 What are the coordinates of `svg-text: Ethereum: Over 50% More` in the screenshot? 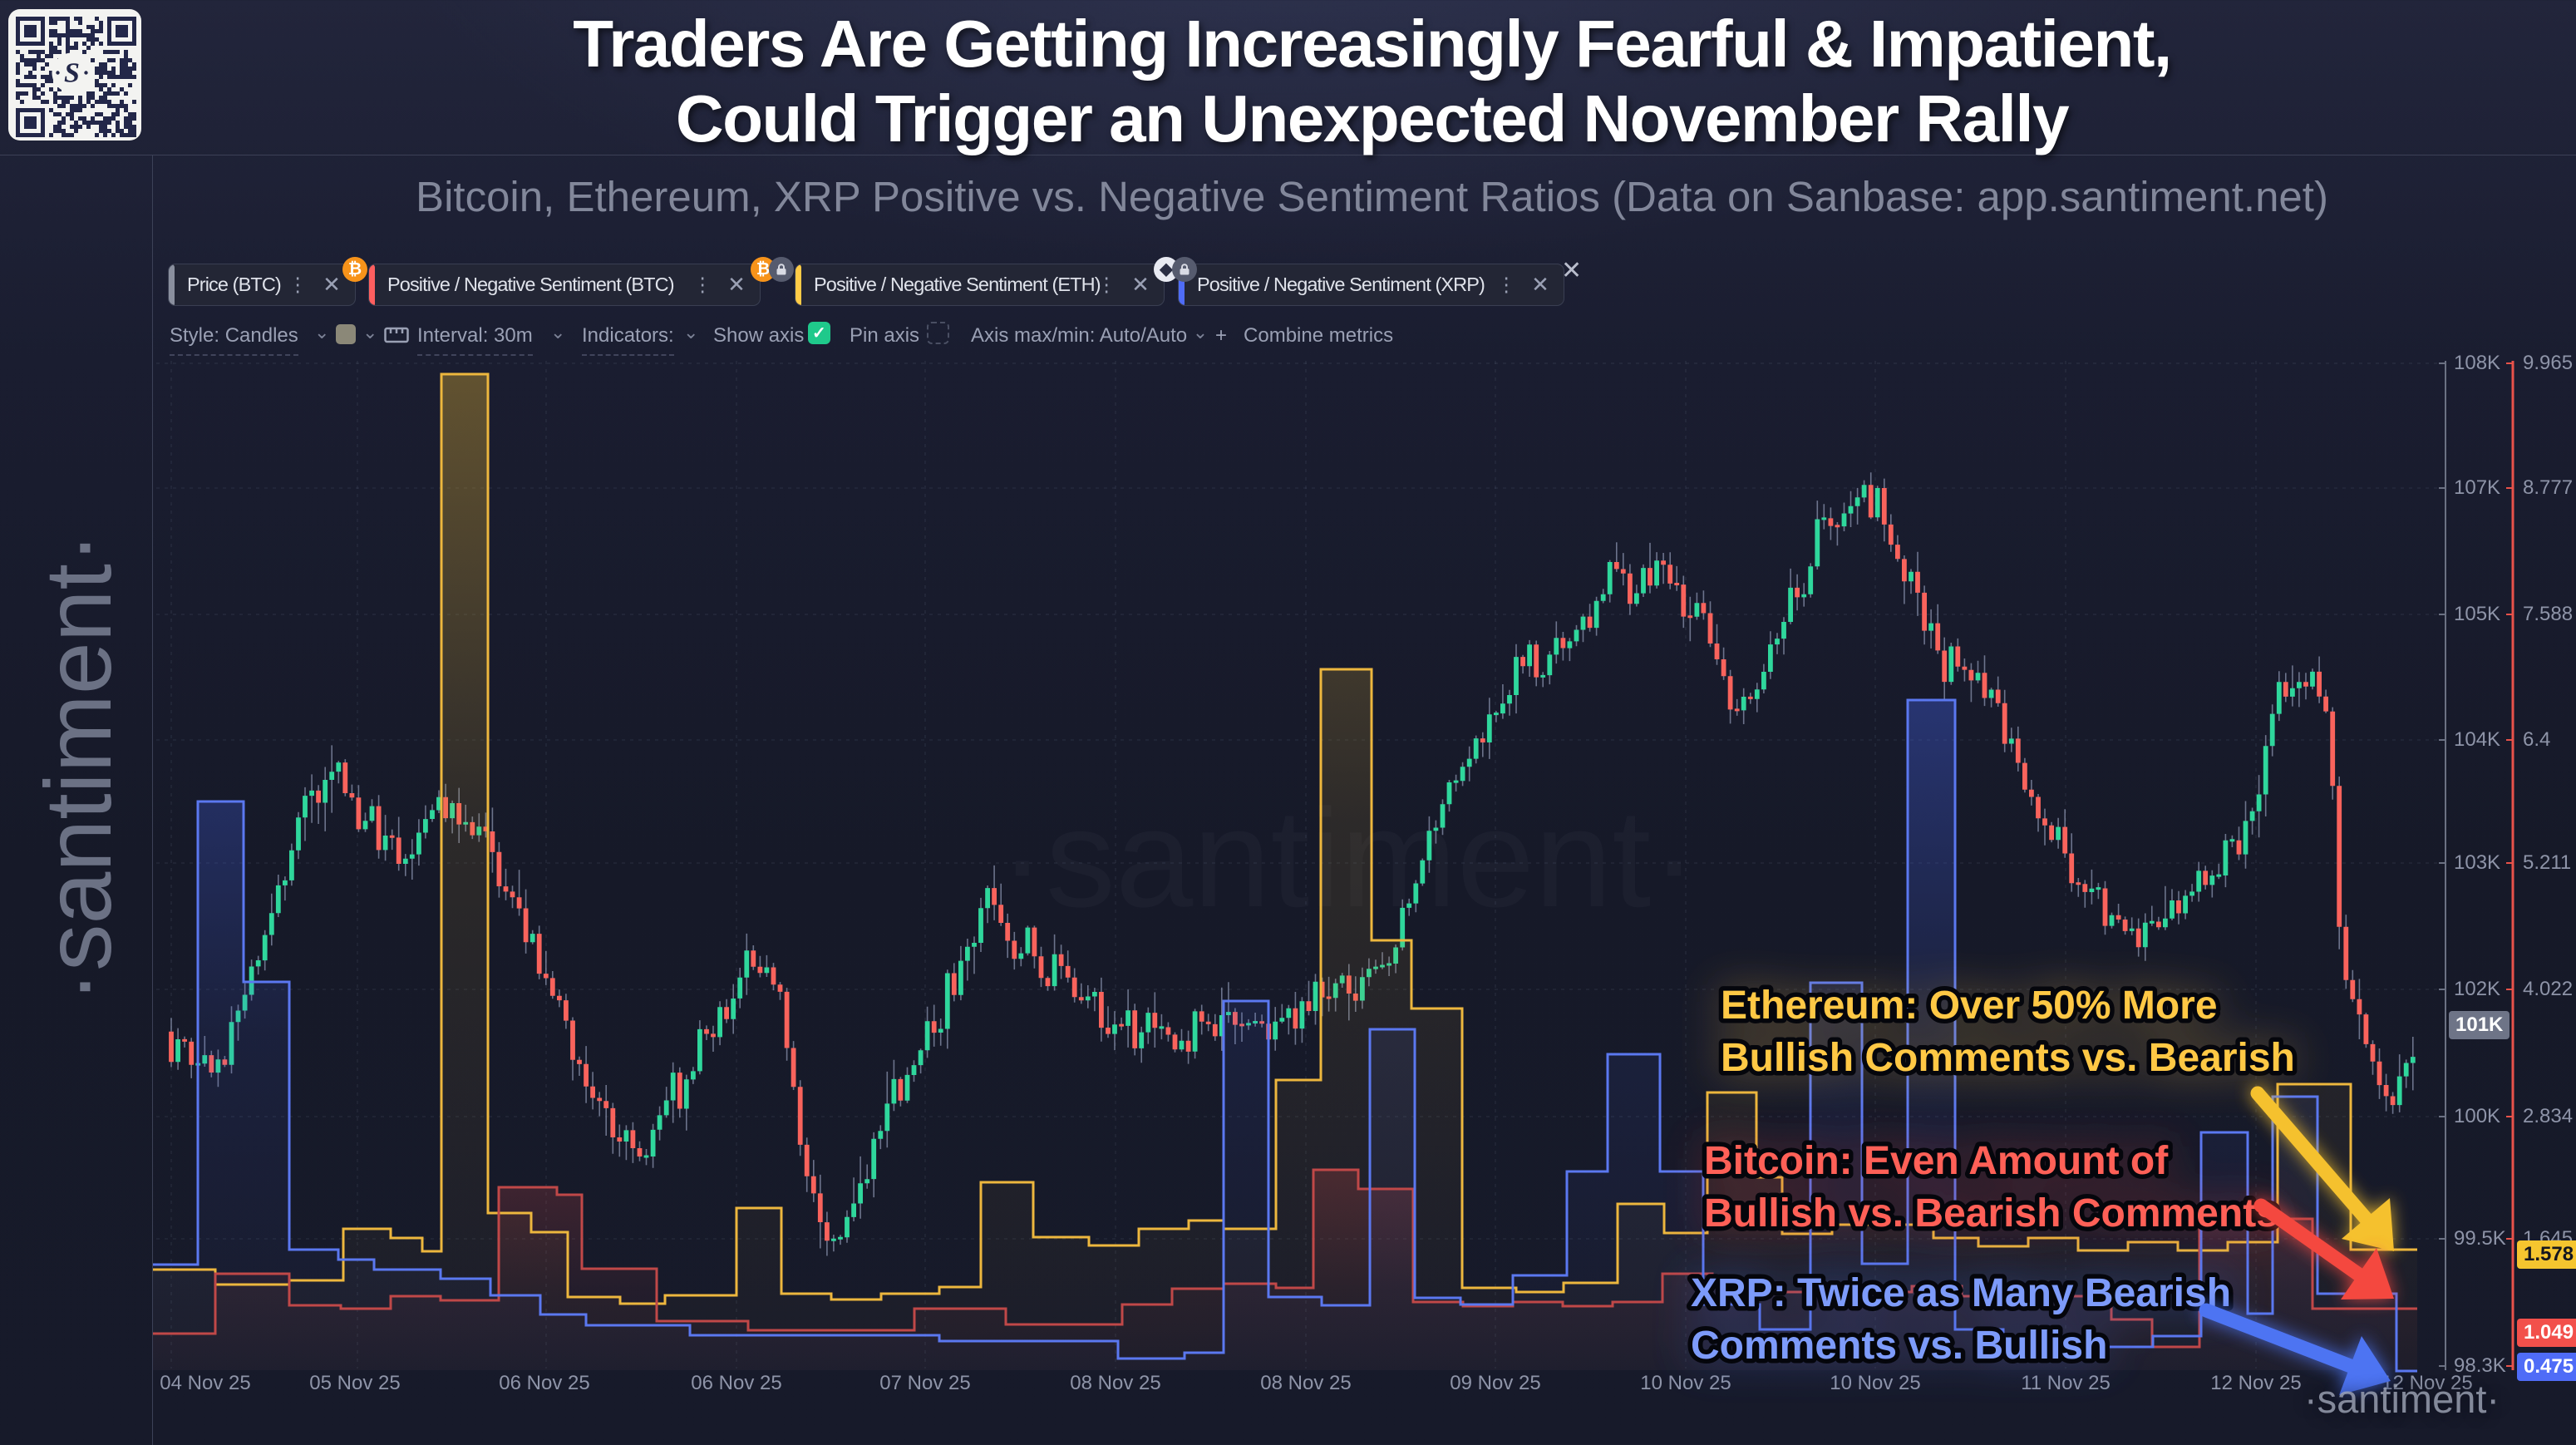 It's located at (1969, 1006).